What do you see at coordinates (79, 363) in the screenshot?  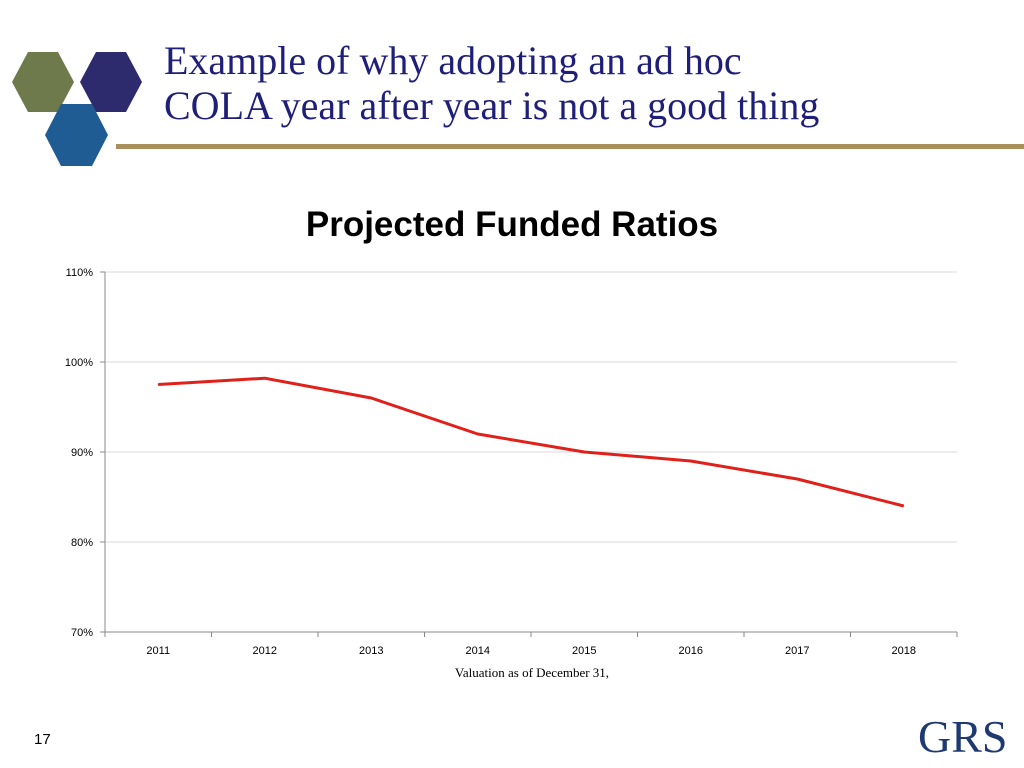 I see `y-tick-label: 100%` at bounding box center [79, 363].